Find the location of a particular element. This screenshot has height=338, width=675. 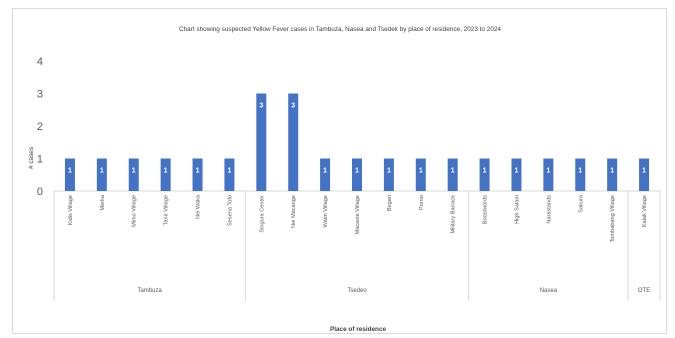

category-label: Tanir Village is located at coordinates (167, 210).